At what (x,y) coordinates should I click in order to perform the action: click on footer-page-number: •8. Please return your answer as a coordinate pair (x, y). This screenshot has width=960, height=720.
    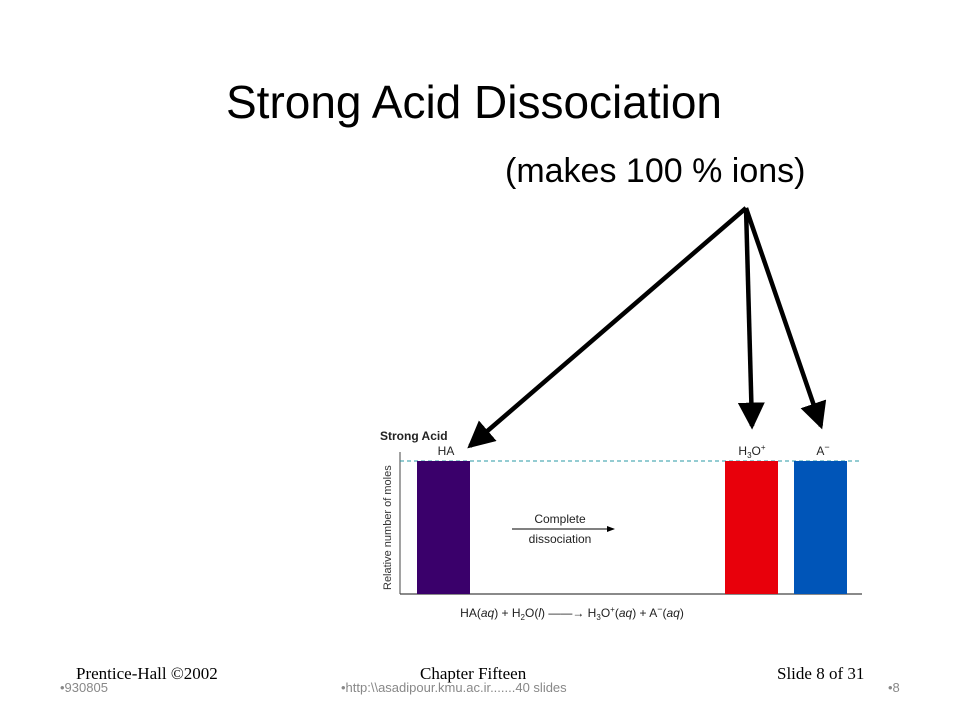
    Looking at the image, I should click on (894, 687).